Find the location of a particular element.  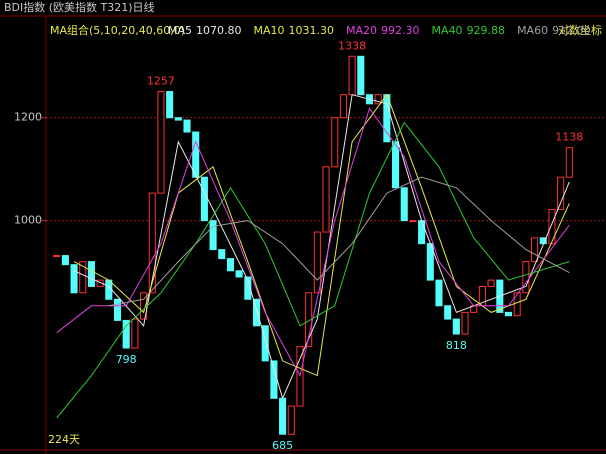

annotation: 1257 is located at coordinates (161, 81).